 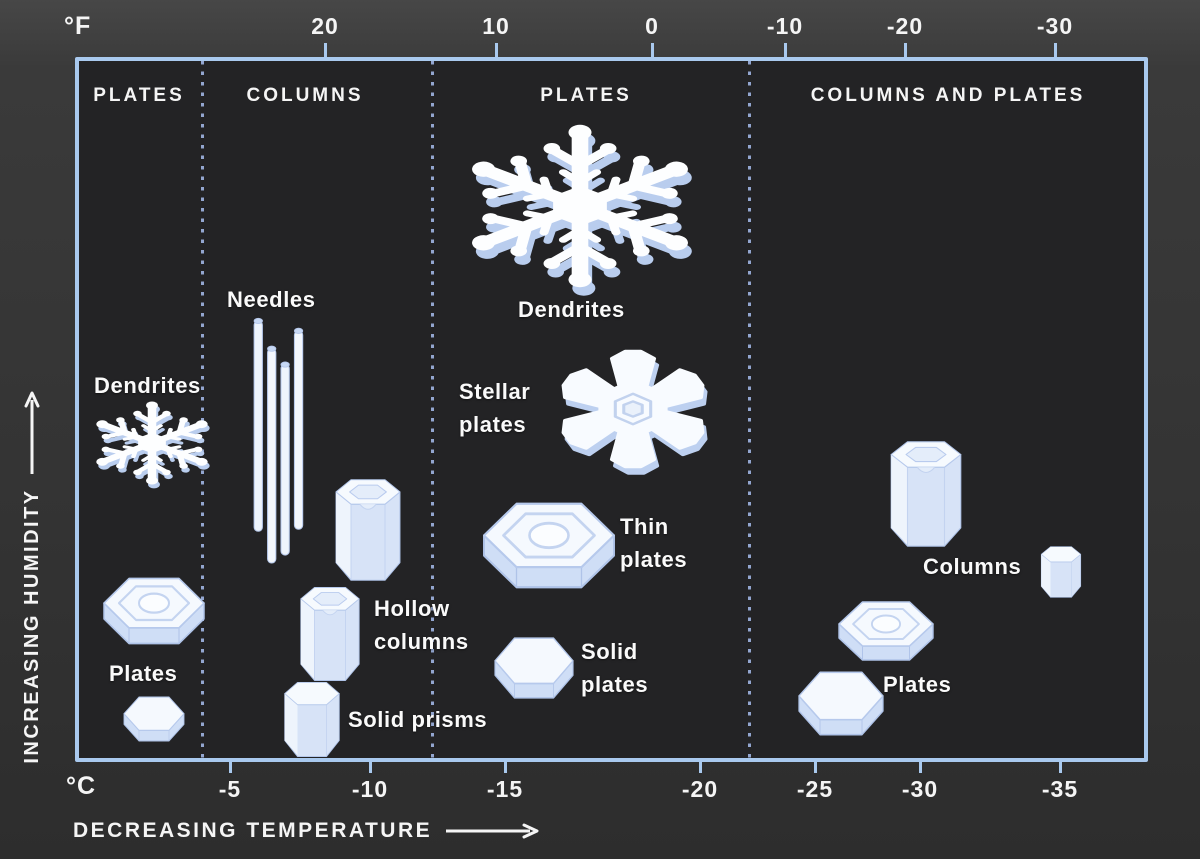 What do you see at coordinates (633, 409) in the screenshot?
I see `stellar-plate-icon` at bounding box center [633, 409].